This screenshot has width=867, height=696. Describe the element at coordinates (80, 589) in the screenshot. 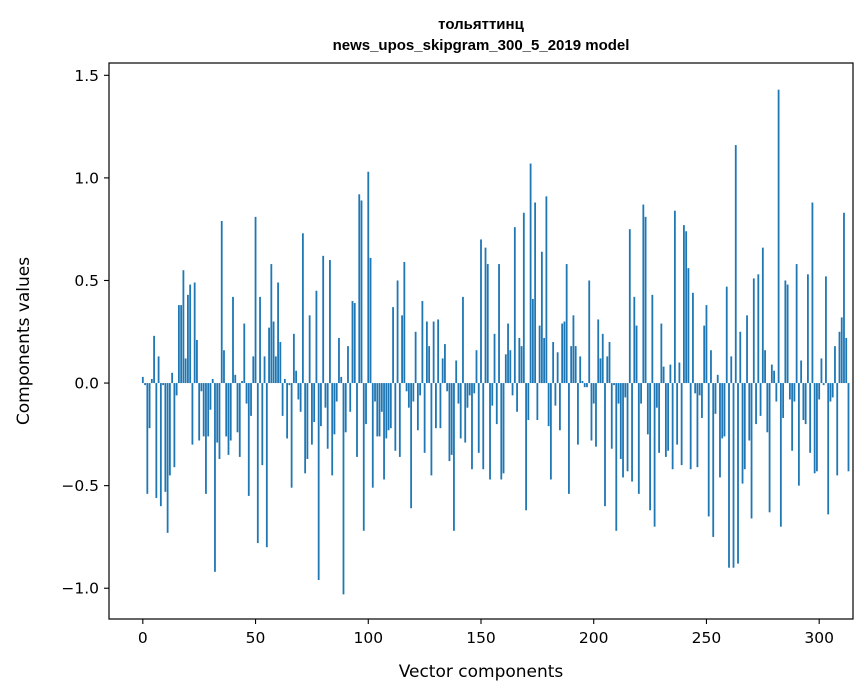

I see `y-tick-label: −1.0` at that location.